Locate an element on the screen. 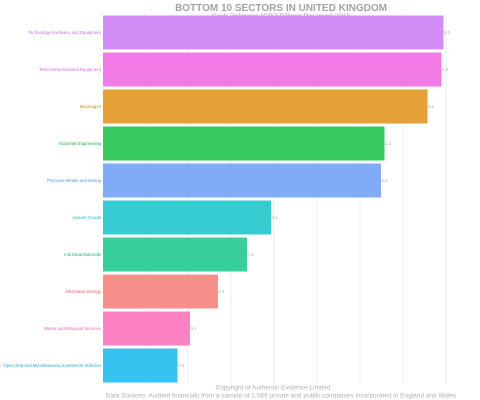 This screenshot has height=400, width=480. category-label: Industrial Engineering is located at coordinates (80, 143).